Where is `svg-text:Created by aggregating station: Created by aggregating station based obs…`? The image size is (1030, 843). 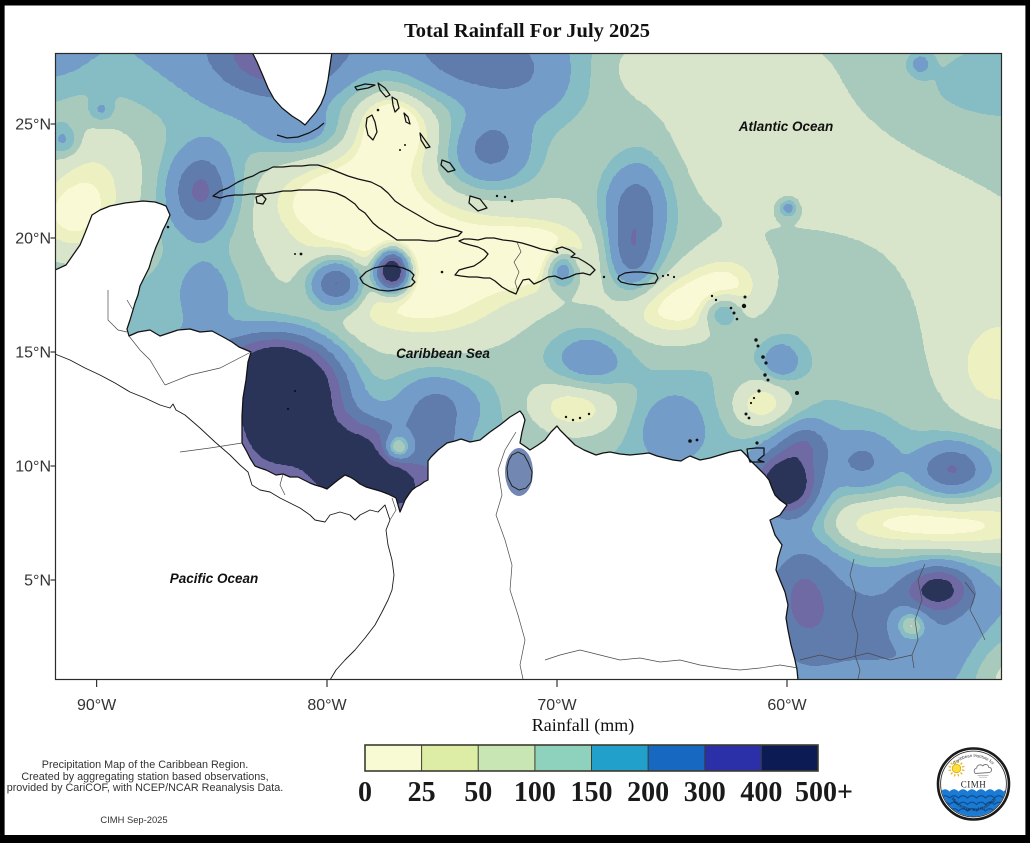 svg-text:Created by aggregating station: Created by aggregating station based obs… is located at coordinates (144, 777).